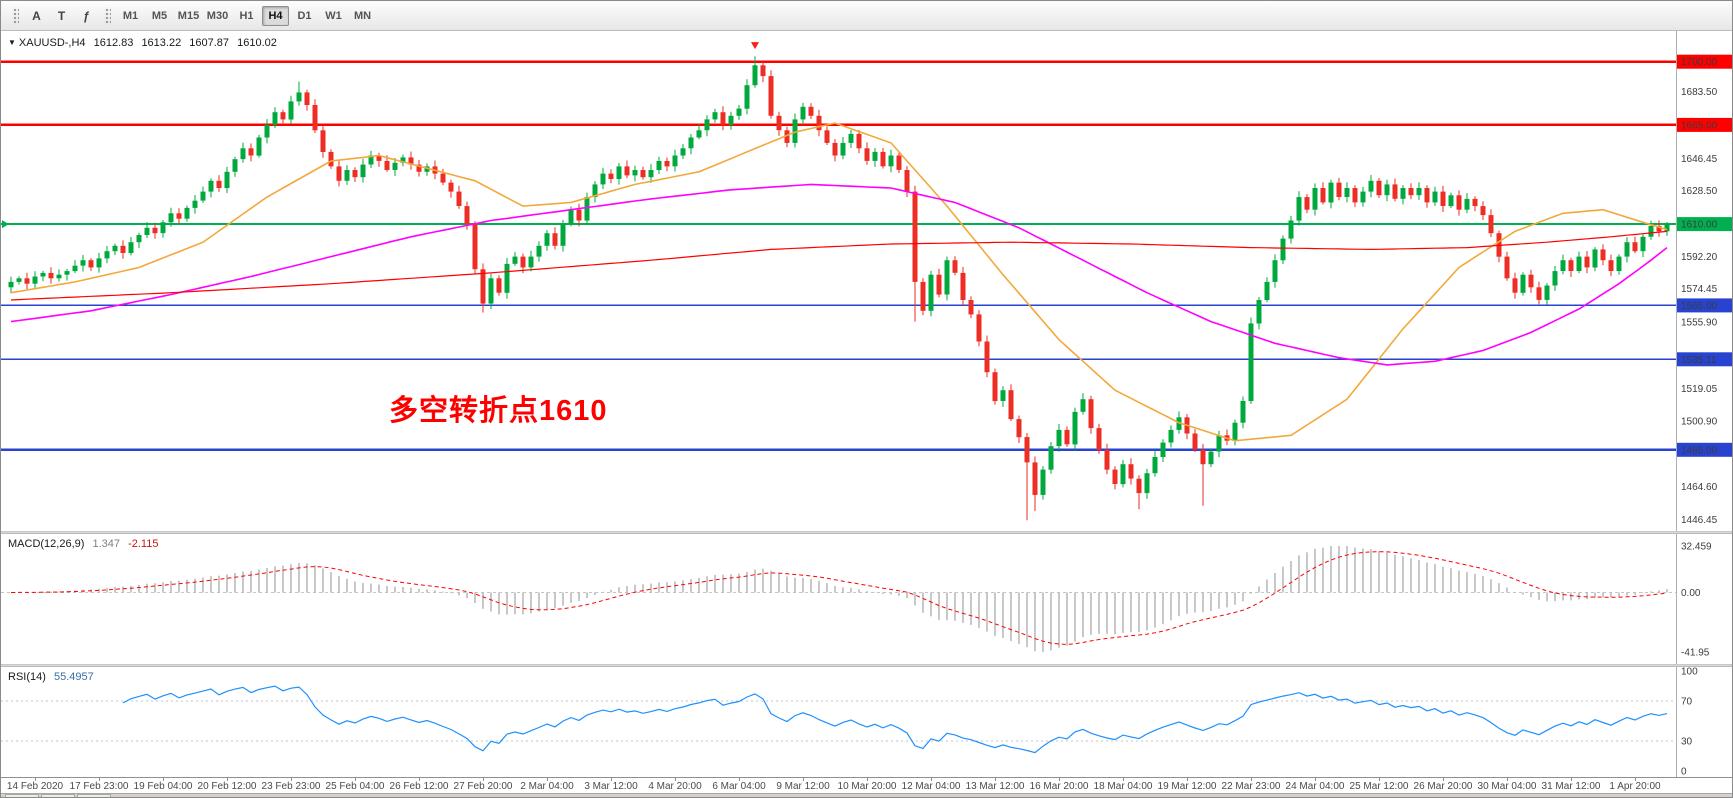  What do you see at coordinates (547, 786) in the screenshot?
I see `time-axis-label: 2 Mar 04:00` at bounding box center [547, 786].